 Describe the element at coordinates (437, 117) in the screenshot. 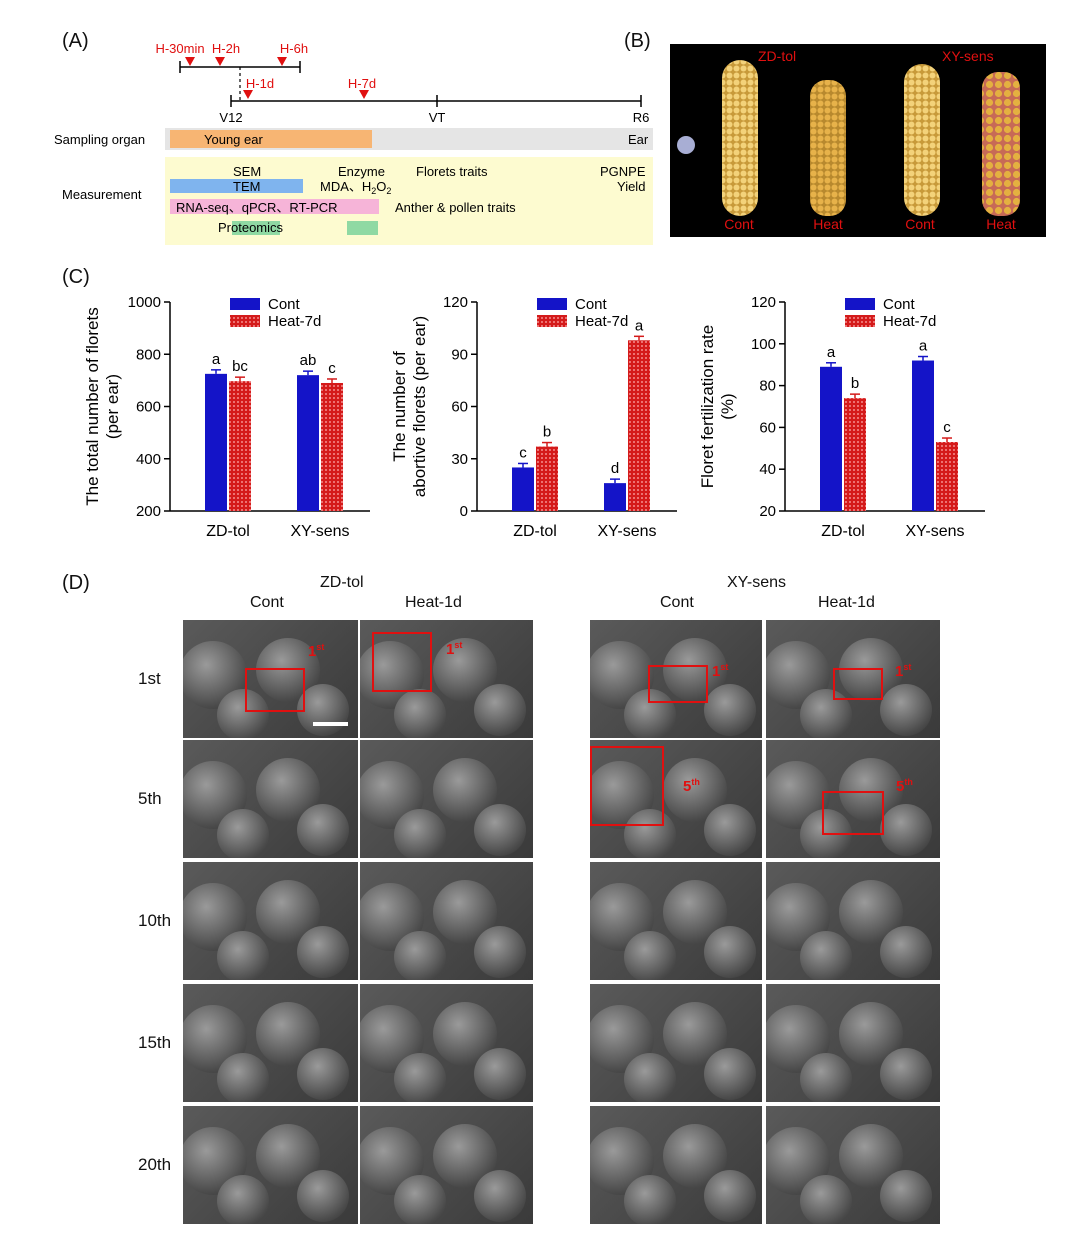

I see `stage-vt: VT` at that location.